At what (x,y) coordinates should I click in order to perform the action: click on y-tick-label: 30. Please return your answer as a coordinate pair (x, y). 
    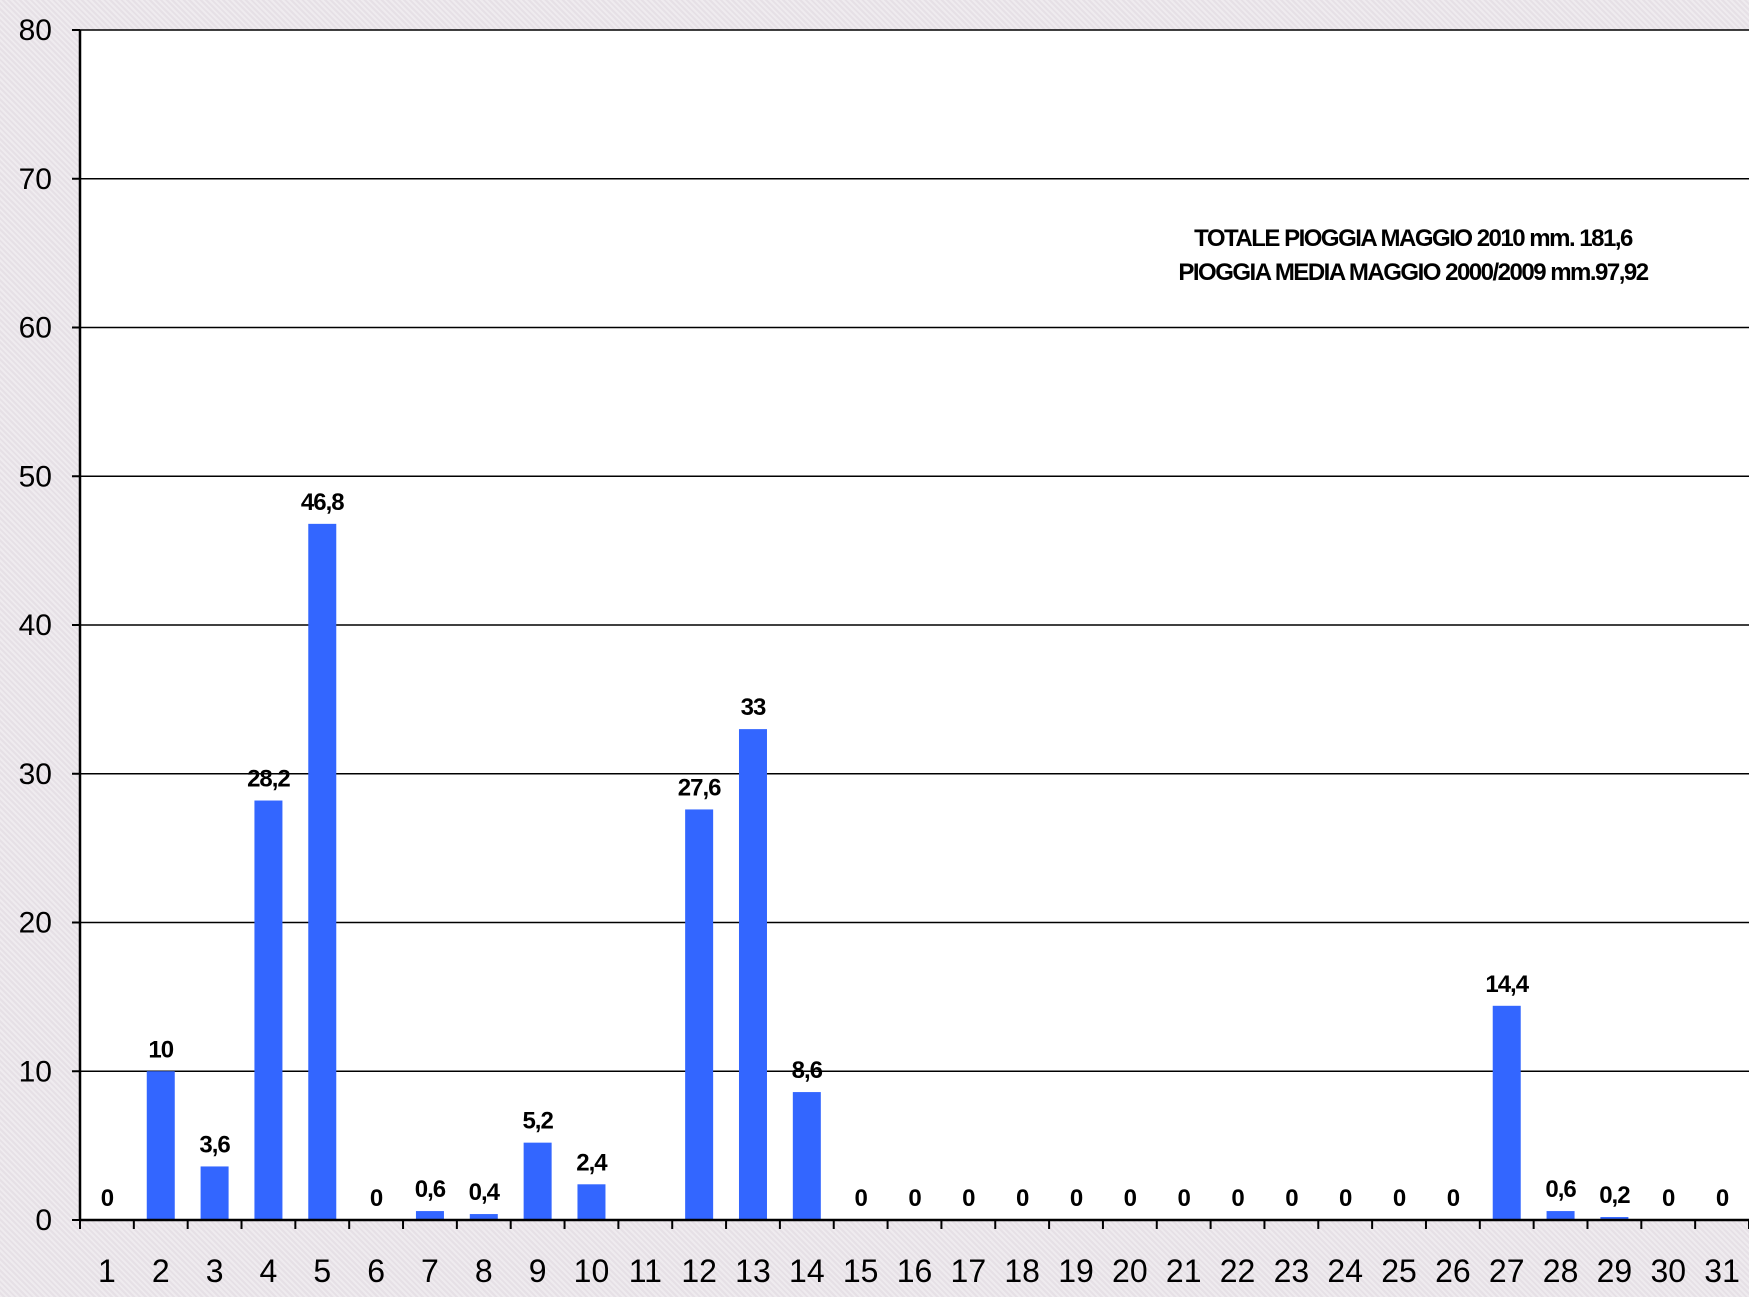
    Looking at the image, I should click on (35, 774).